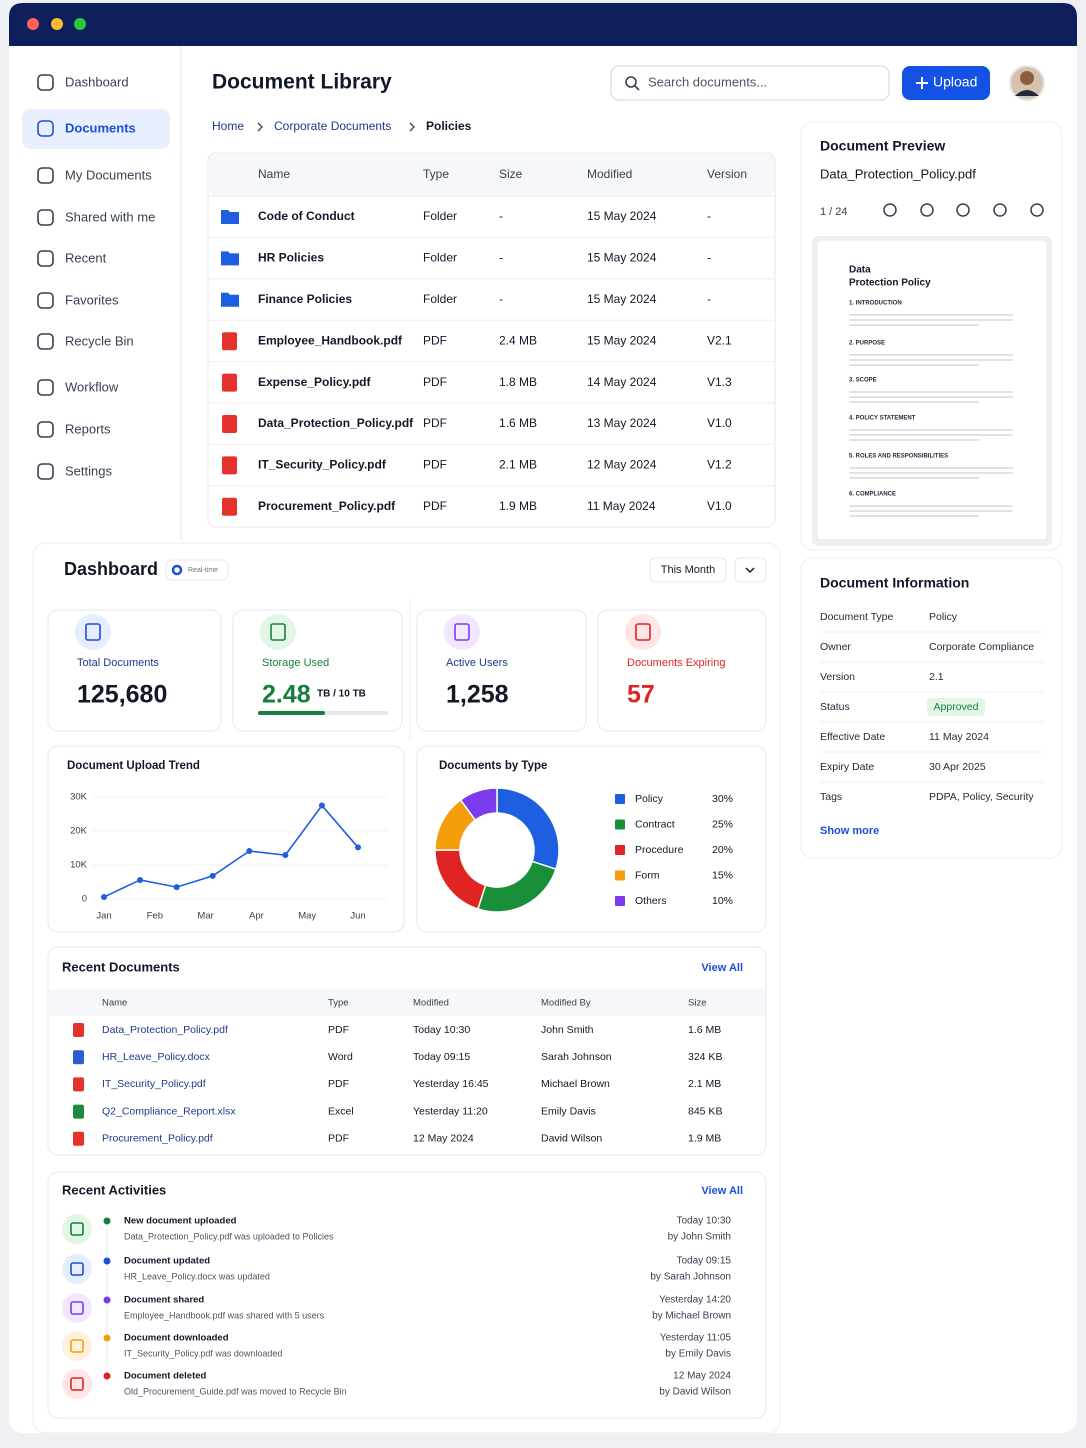  What do you see at coordinates (440, 299) in the screenshot?
I see `cell: Folder` at bounding box center [440, 299].